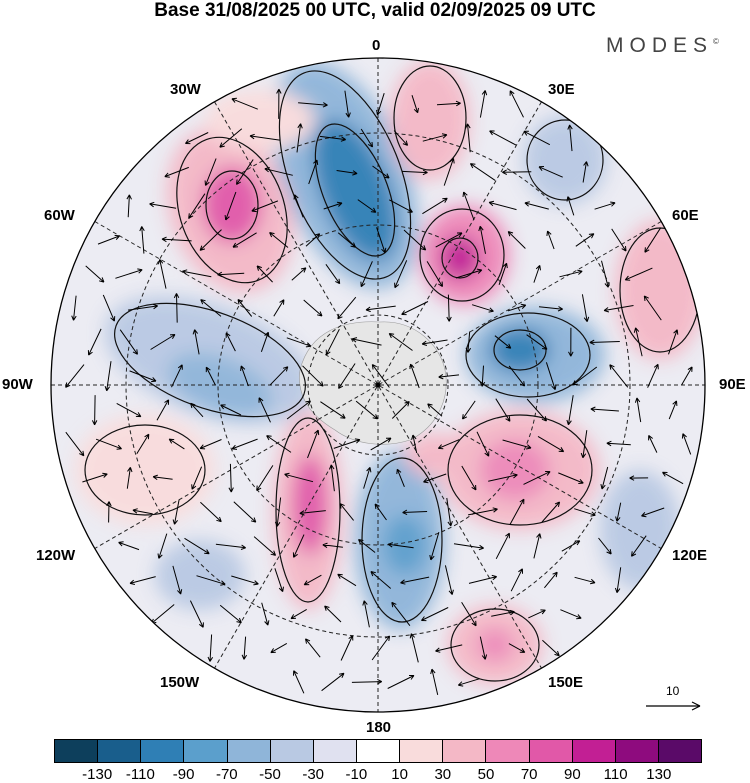 This screenshot has height=783, width=750. I want to click on colorbar-tick-label: -50, so click(270, 774).